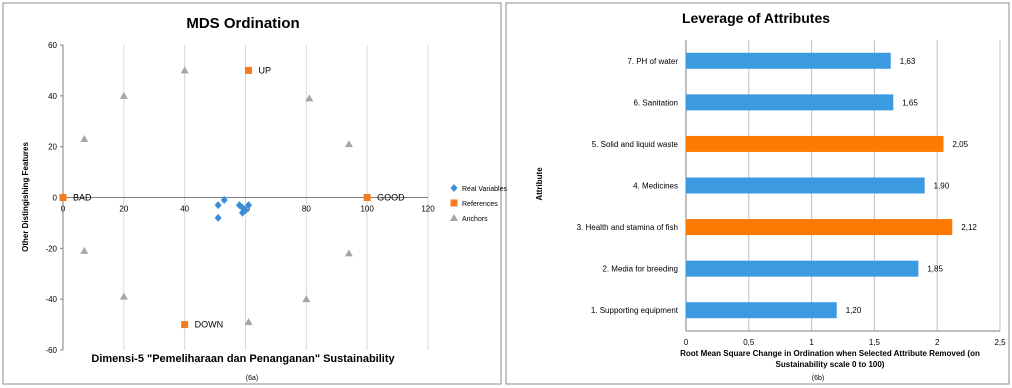  I want to click on leverage-y-axis-label: Attribute, so click(539, 184).